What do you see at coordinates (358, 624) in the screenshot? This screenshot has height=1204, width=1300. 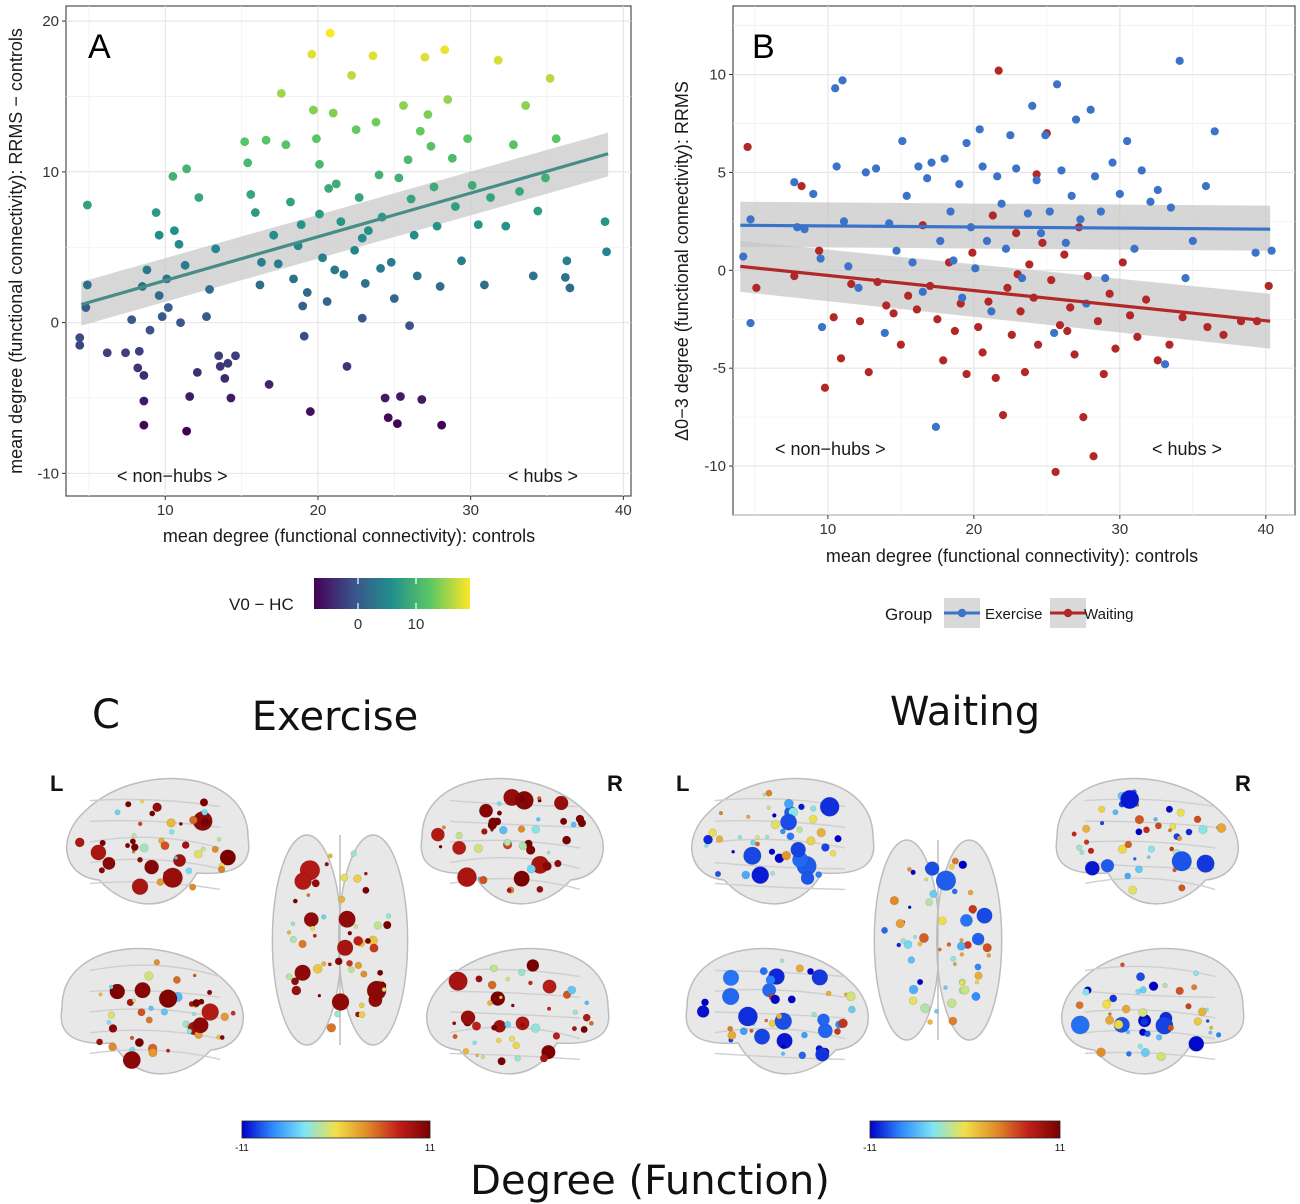 I see `panel-a-colorbar-tick-0: 0` at bounding box center [358, 624].